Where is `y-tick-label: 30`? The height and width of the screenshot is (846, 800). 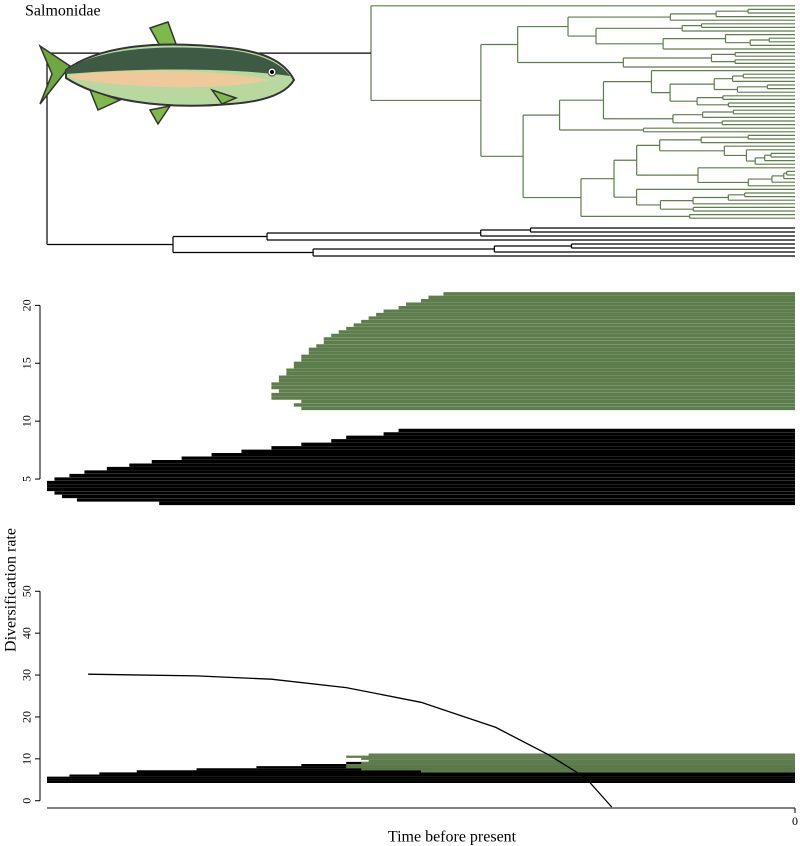 y-tick-label: 30 is located at coordinates (27, 675).